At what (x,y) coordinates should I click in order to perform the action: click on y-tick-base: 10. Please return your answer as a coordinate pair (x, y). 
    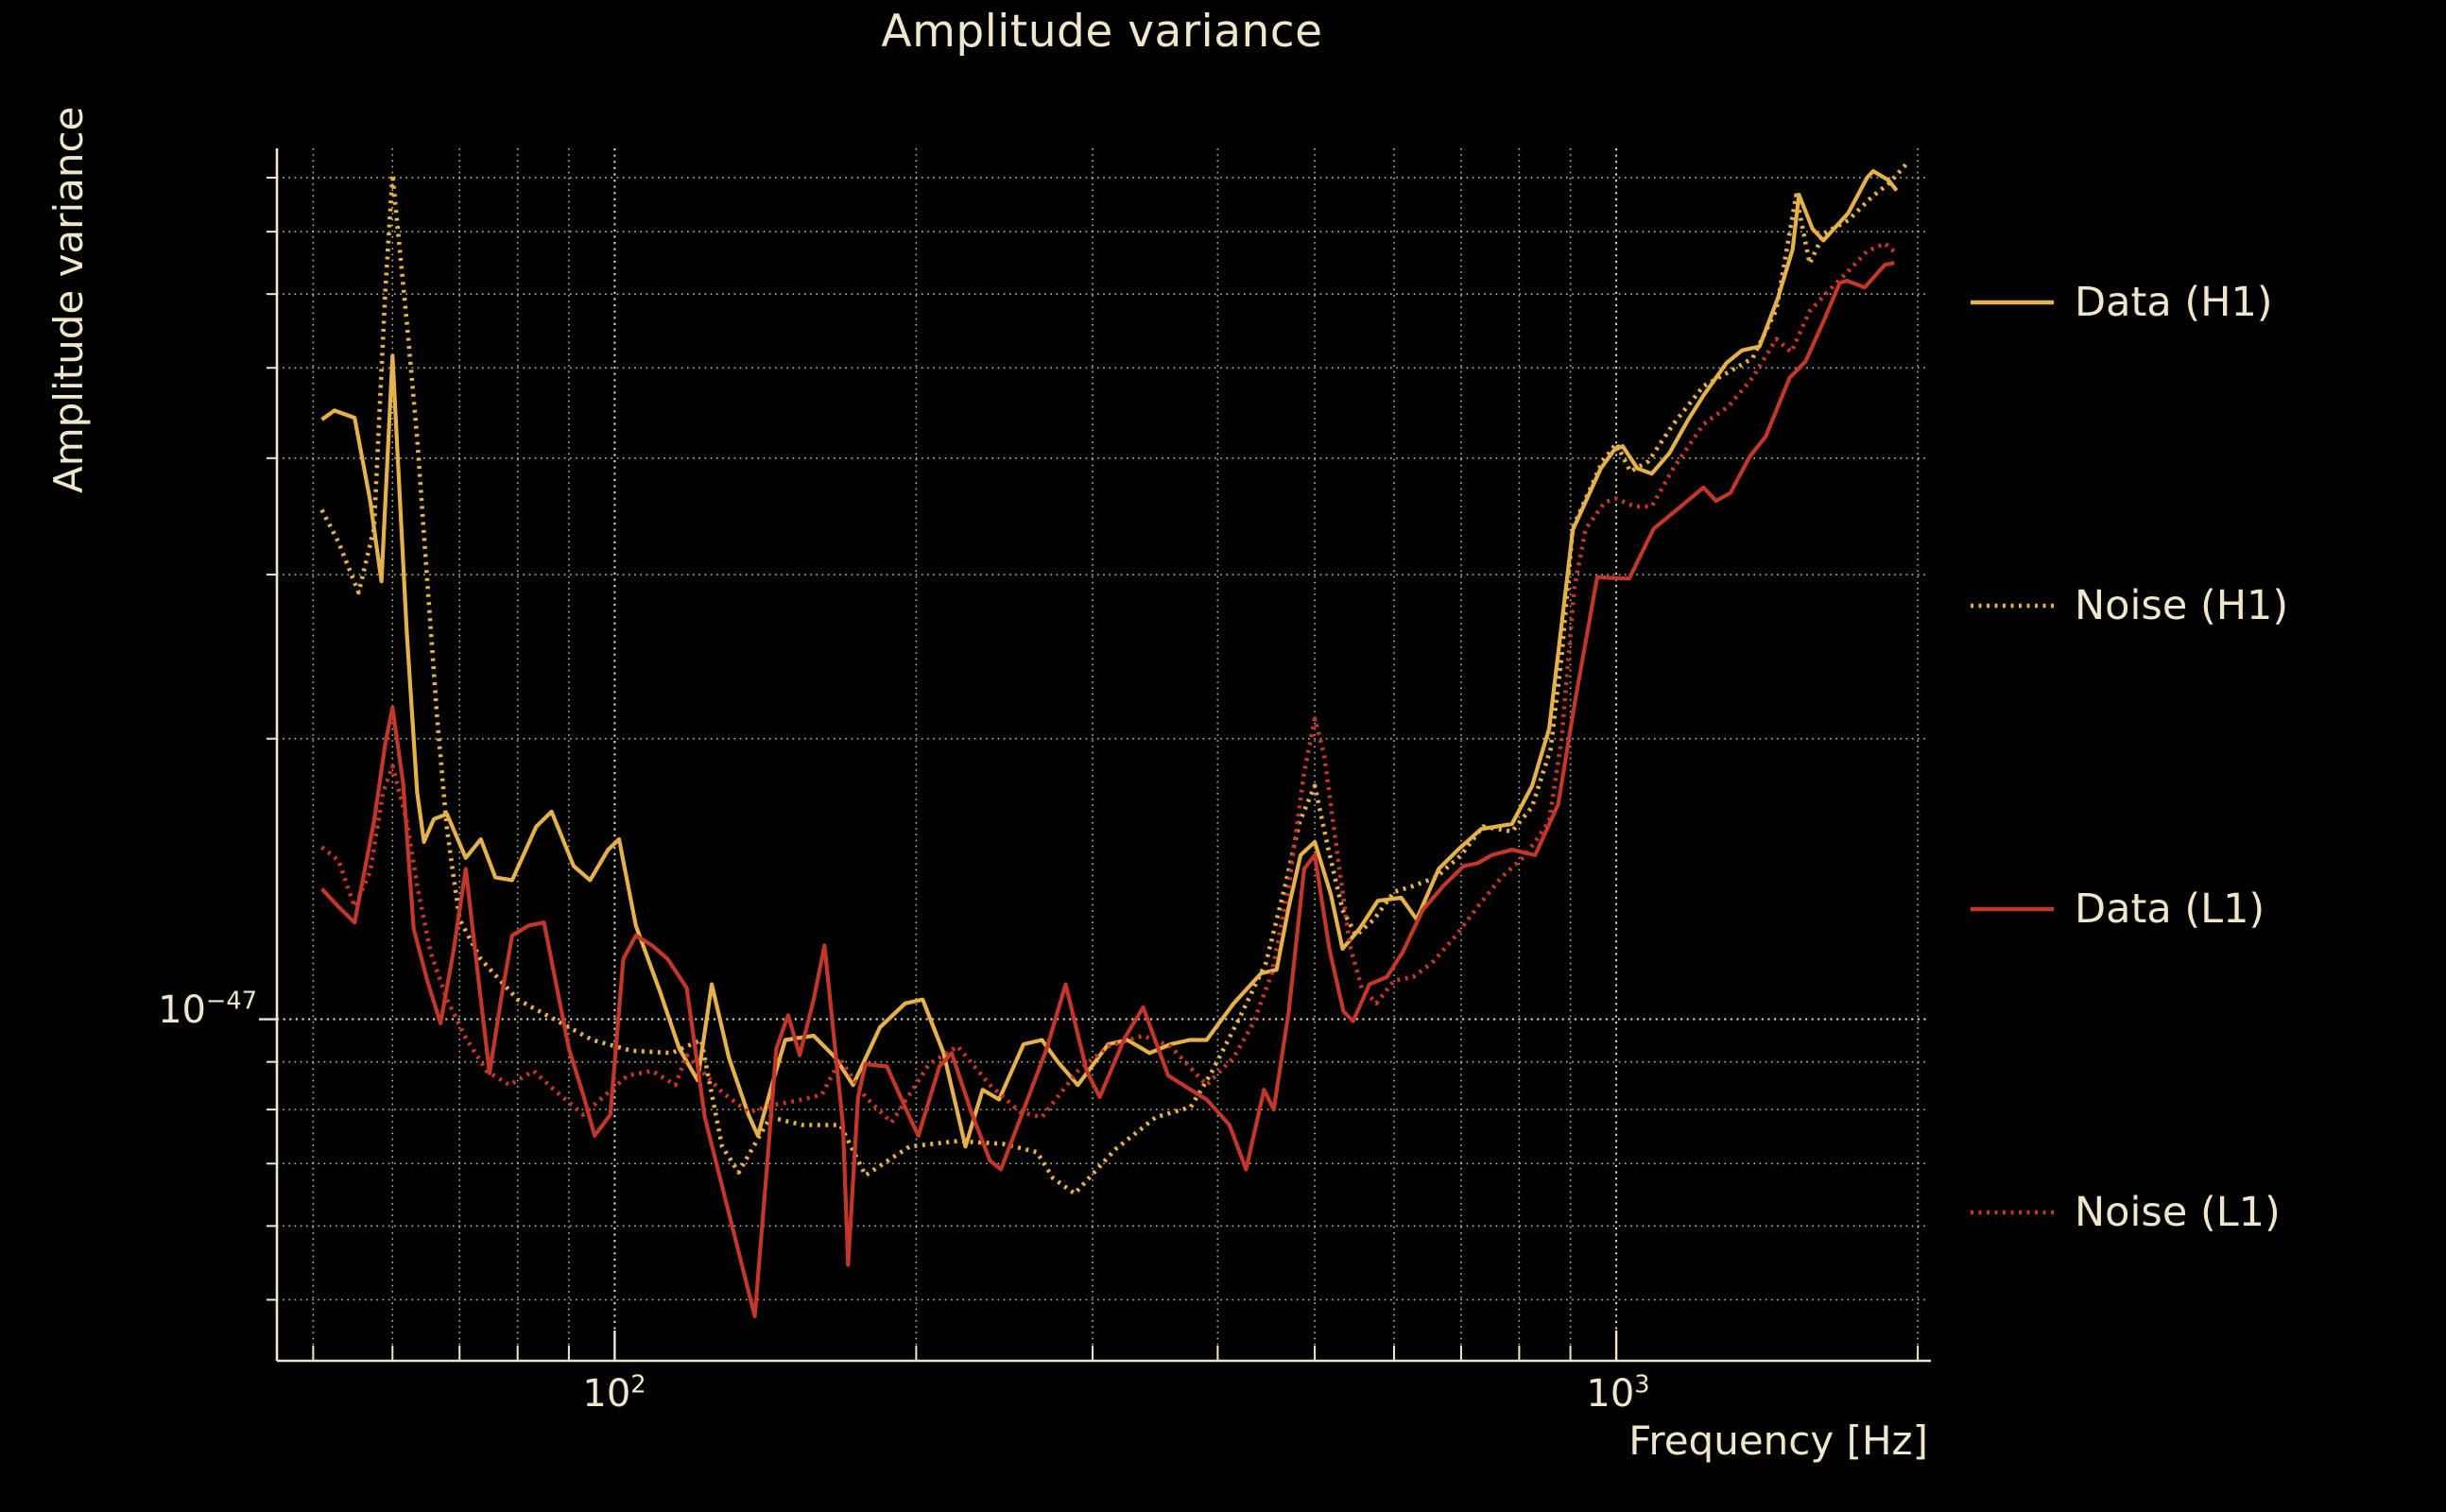
    Looking at the image, I should click on (182, 1010).